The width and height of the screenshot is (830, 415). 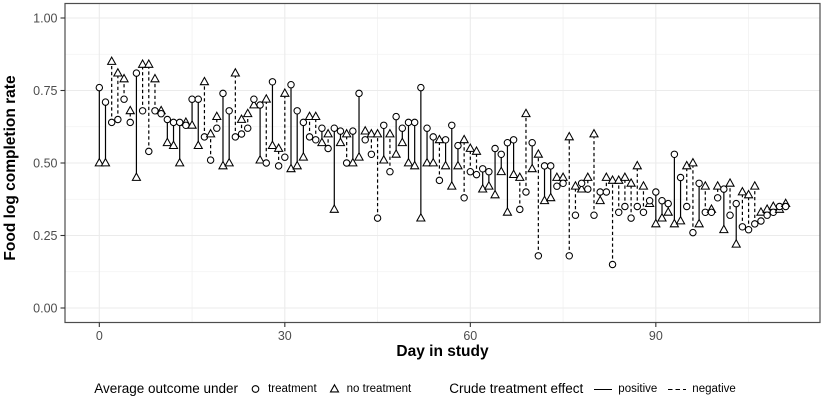 I want to click on legend-label-treatment: treatment, so click(x=292, y=388).